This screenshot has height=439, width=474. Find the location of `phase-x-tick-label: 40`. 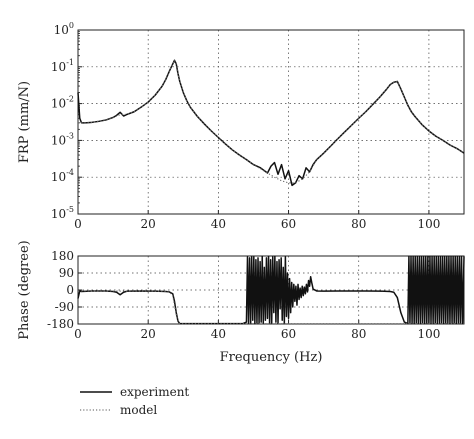

phase-x-tick-label: 40 is located at coordinates (218, 334).